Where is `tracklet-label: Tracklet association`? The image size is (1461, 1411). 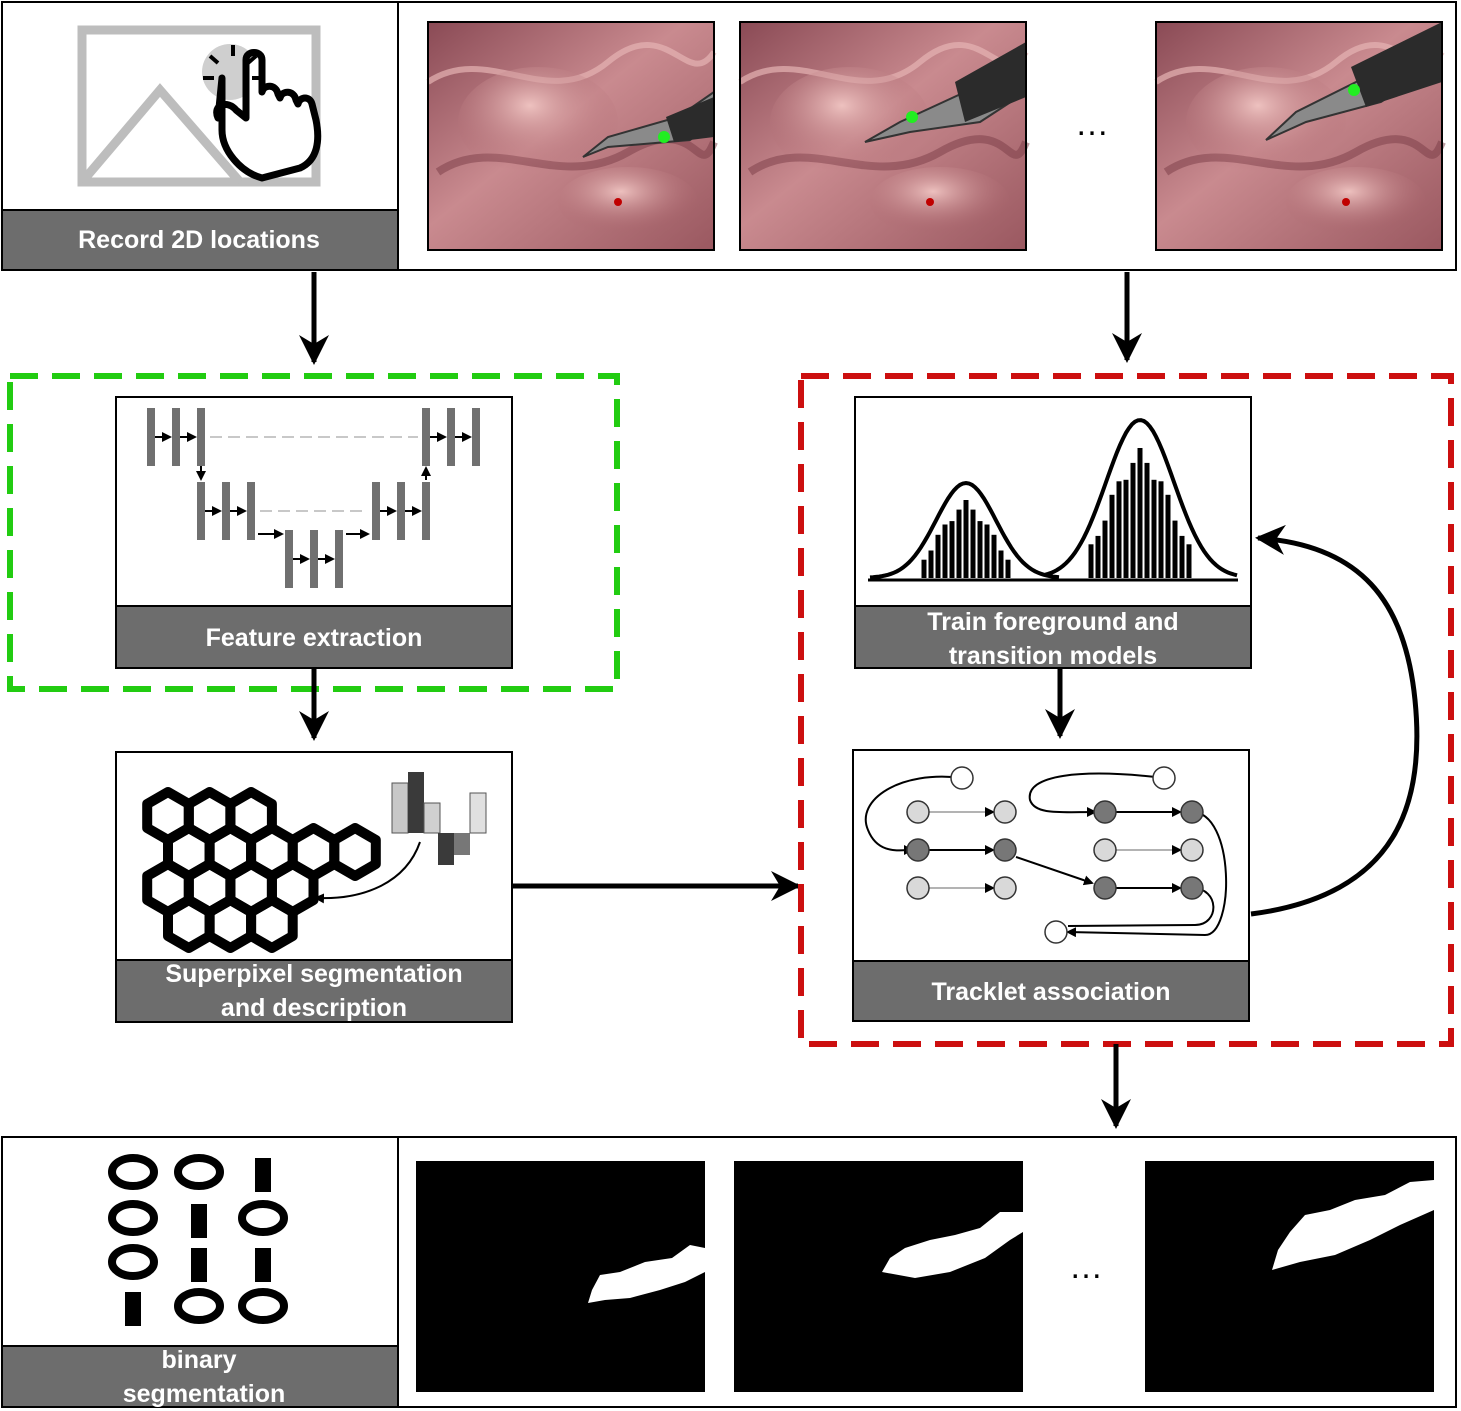 tracklet-label: Tracklet association is located at coordinates (1050, 992).